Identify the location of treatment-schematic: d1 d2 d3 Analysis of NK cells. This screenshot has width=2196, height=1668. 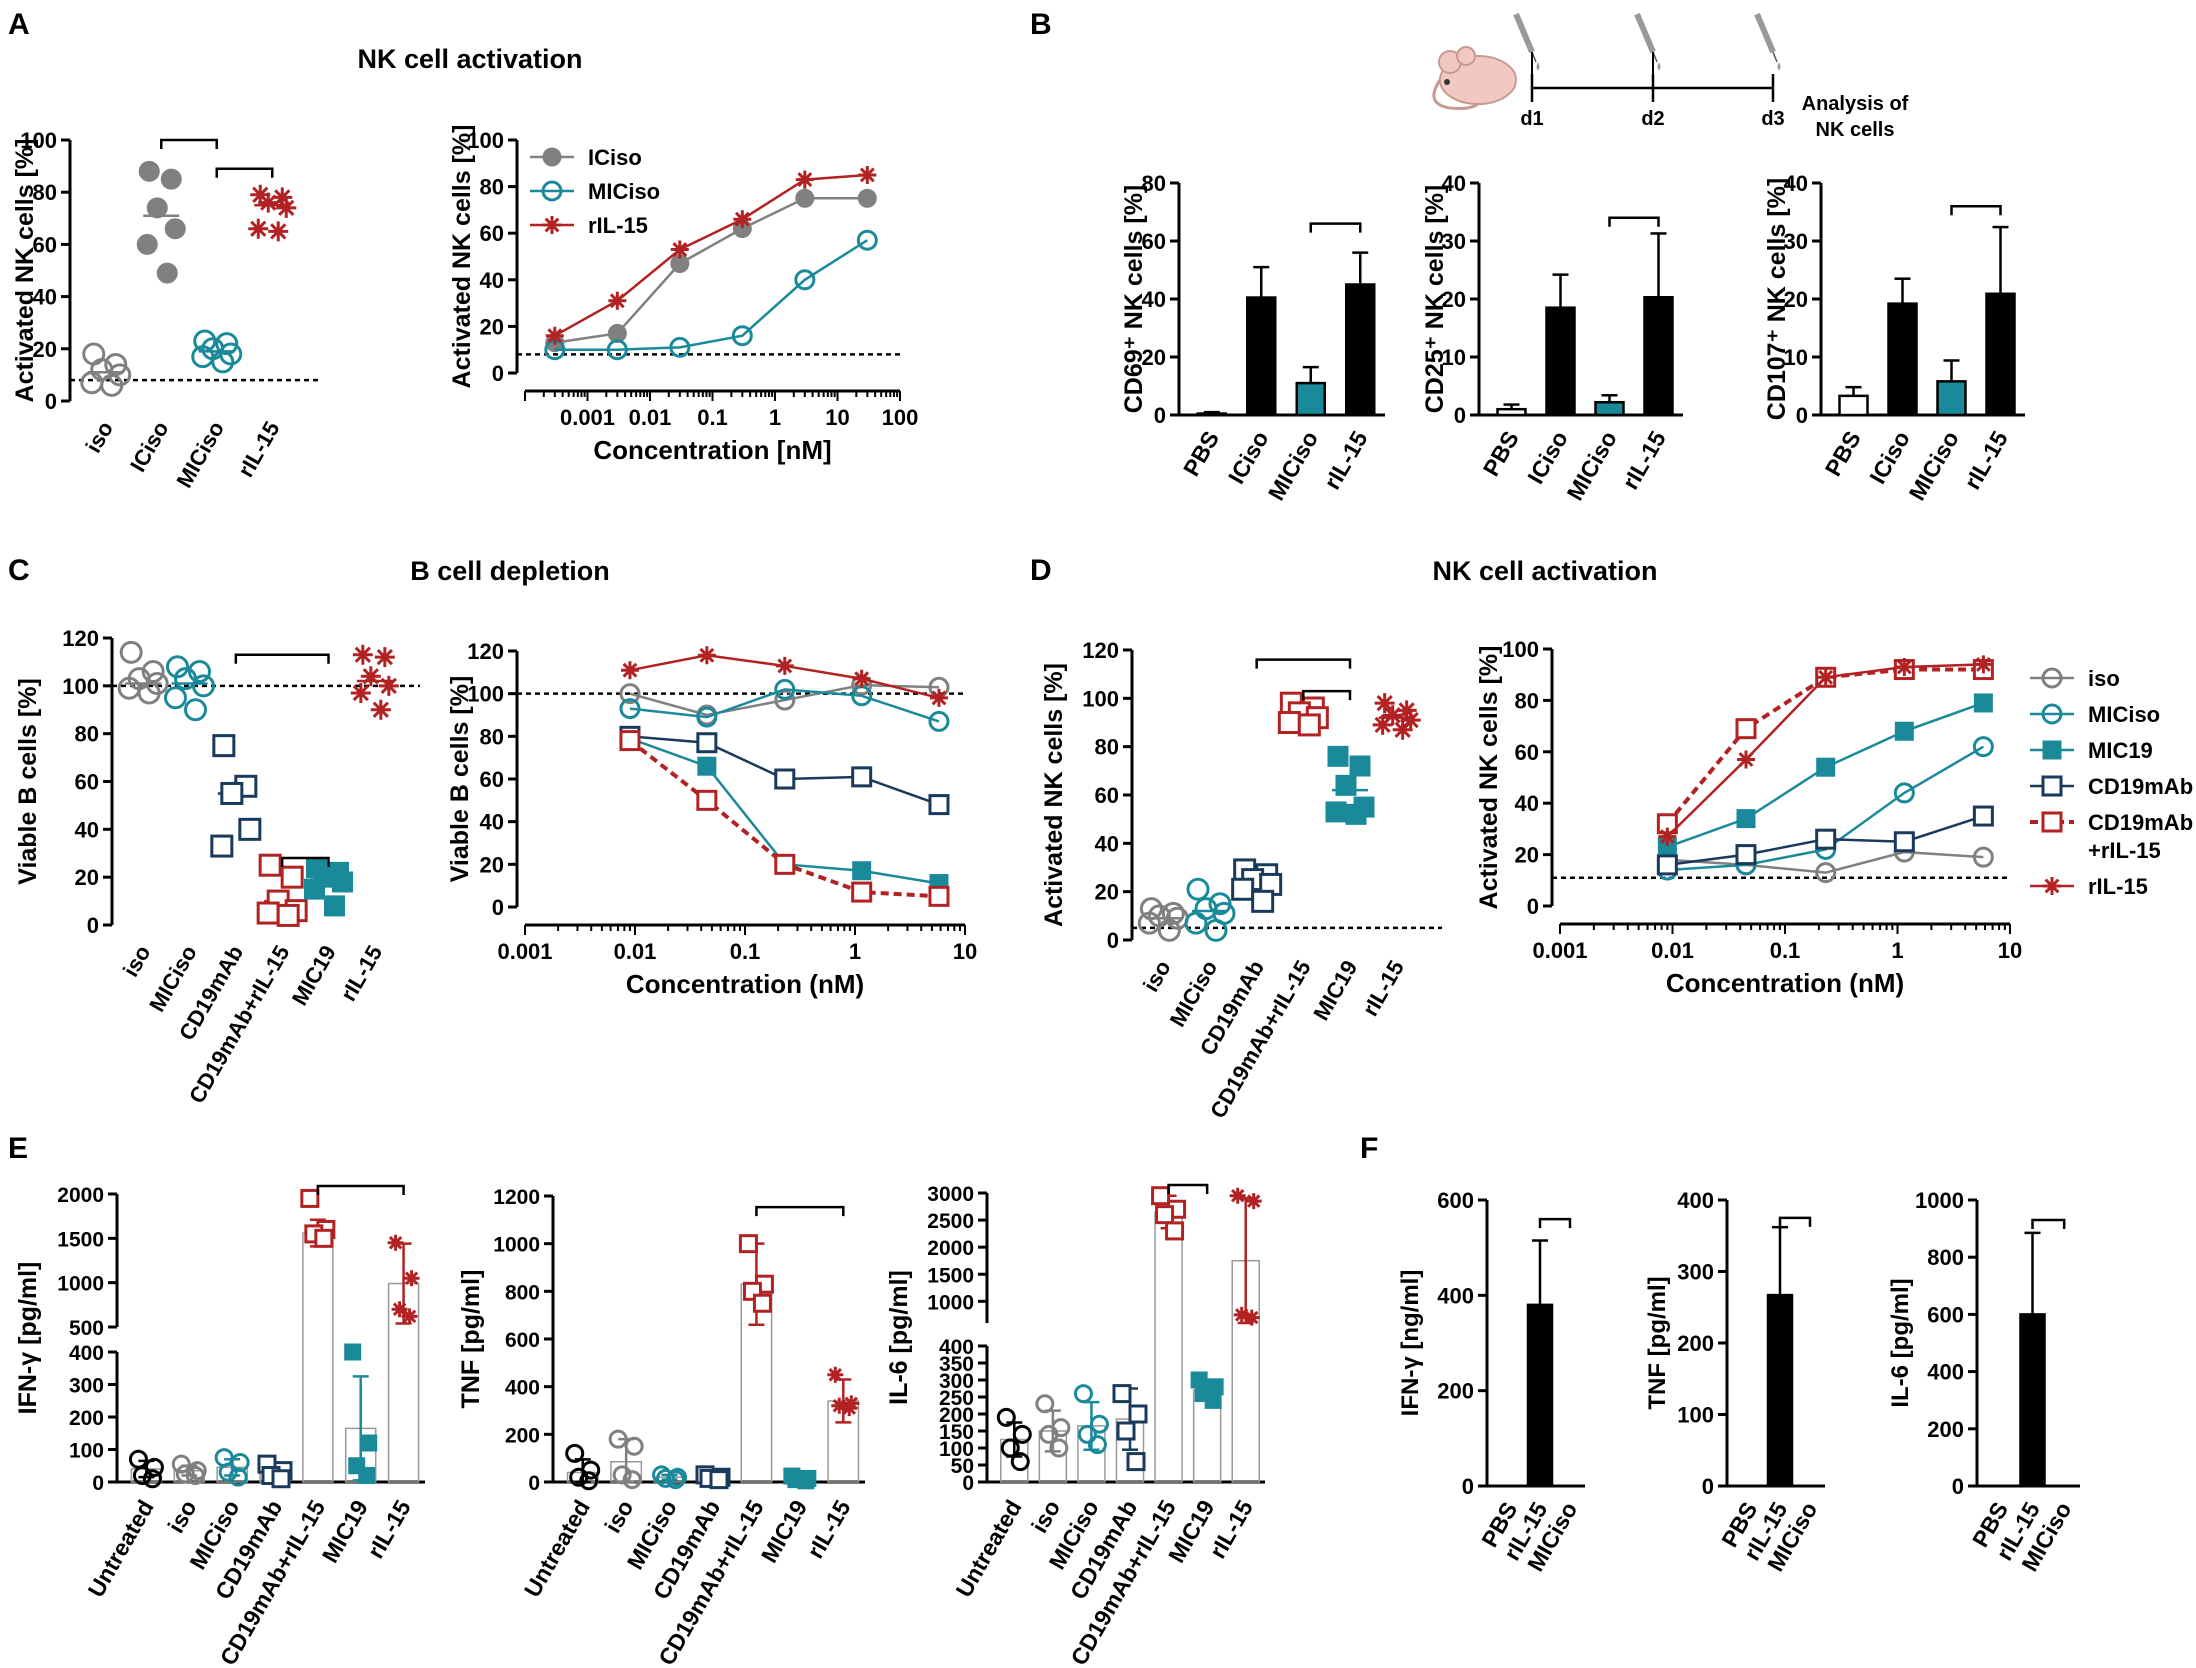
(1670, 76).